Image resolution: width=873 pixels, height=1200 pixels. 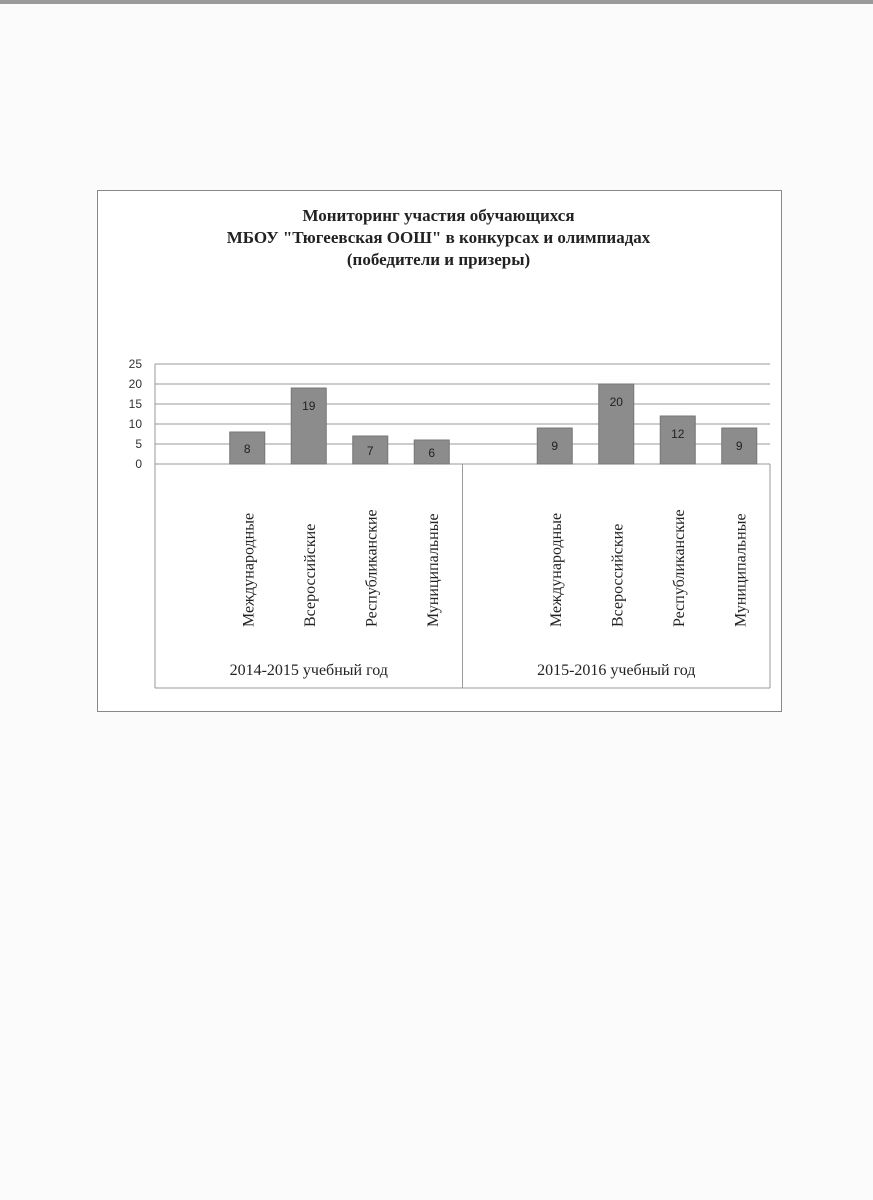 What do you see at coordinates (136, 364) in the screenshot?
I see `y-tick-label: 25` at bounding box center [136, 364].